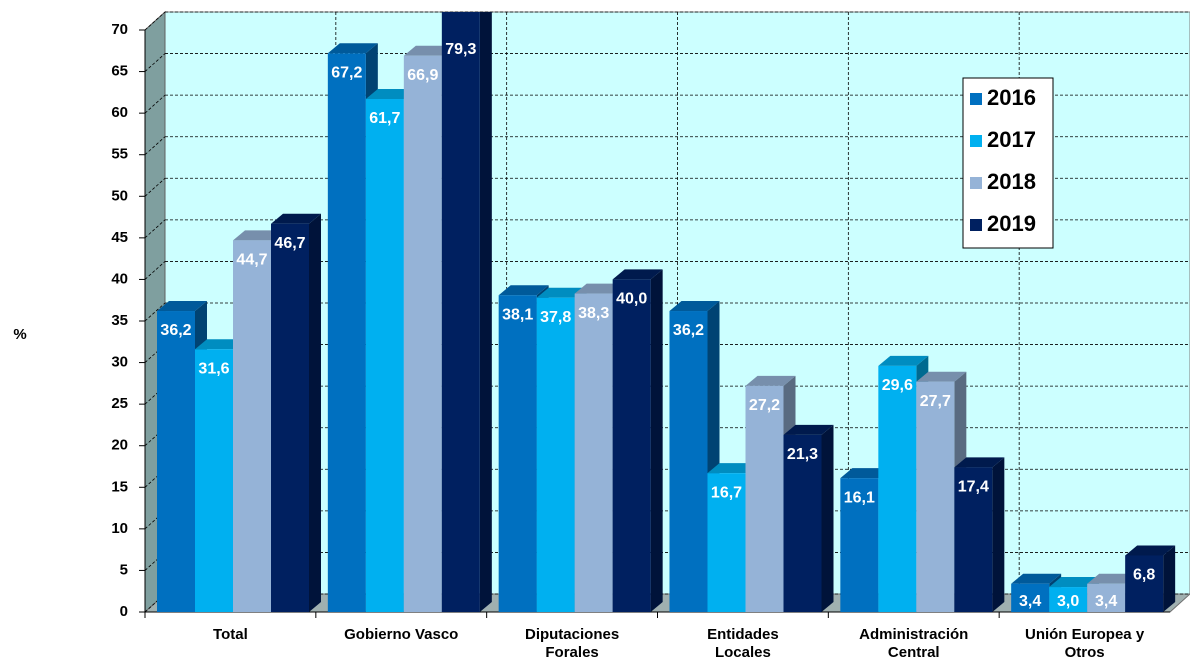 The width and height of the screenshot is (1190, 662). Describe the element at coordinates (422, 75) in the screenshot. I see `value-label: 66,9` at that location.